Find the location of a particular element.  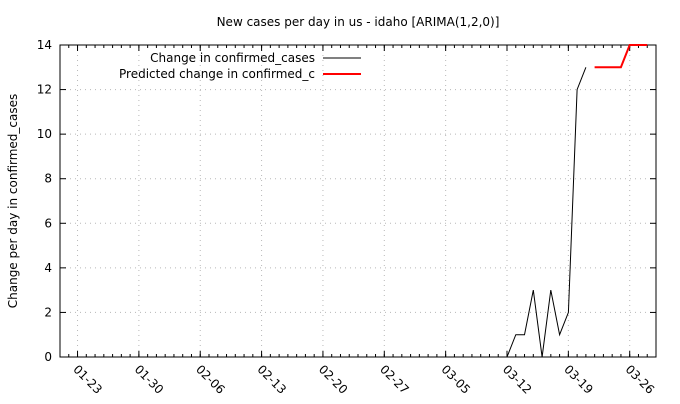

y-tick-label: 0 is located at coordinates (48, 357).